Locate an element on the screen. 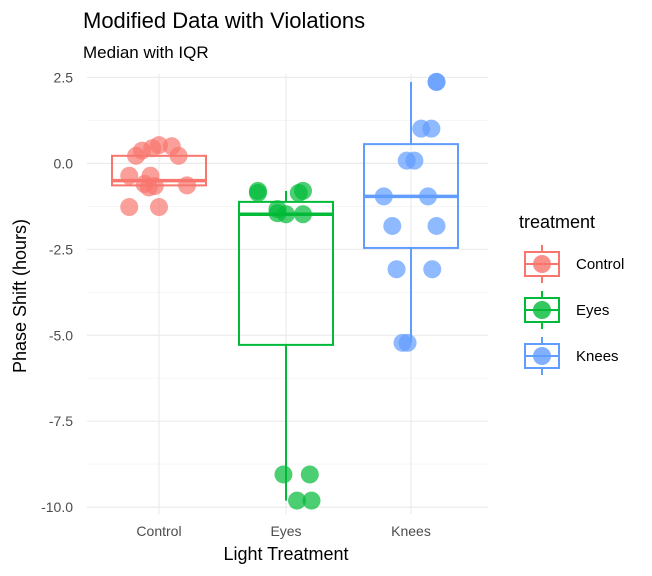 The width and height of the screenshot is (652, 576). y-tick-label: -10.0 is located at coordinates (57, 507).